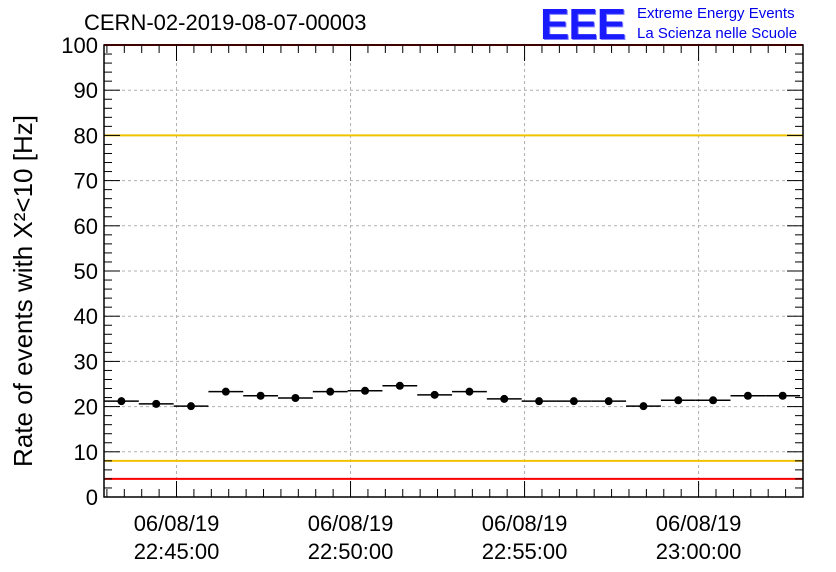 The width and height of the screenshot is (836, 572). Describe the element at coordinates (86, 407) in the screenshot. I see `y-tick-label: 20` at that location.